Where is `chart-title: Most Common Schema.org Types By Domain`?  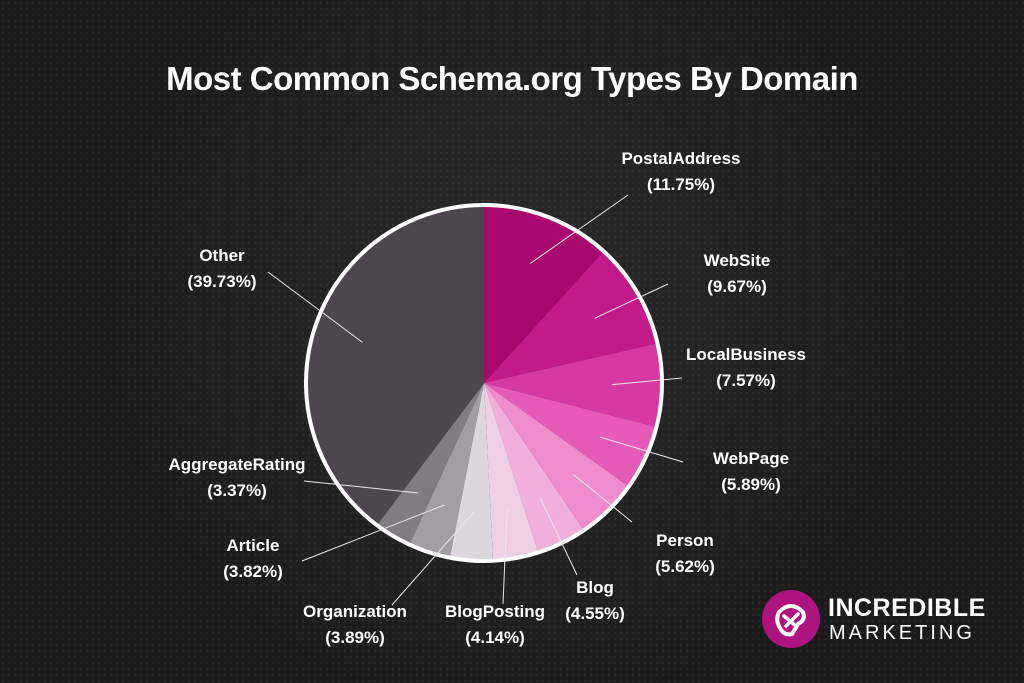
chart-title: Most Common Schema.org Types By Domain is located at coordinates (512, 78).